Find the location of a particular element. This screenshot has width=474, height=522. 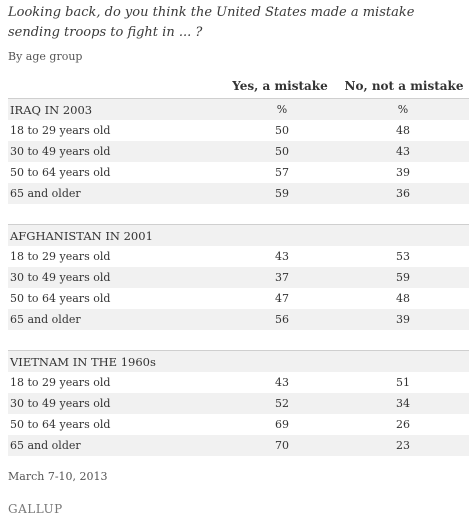

section-header-row: AFGHANISTAN IN 2001 is located at coordinates (238, 235).